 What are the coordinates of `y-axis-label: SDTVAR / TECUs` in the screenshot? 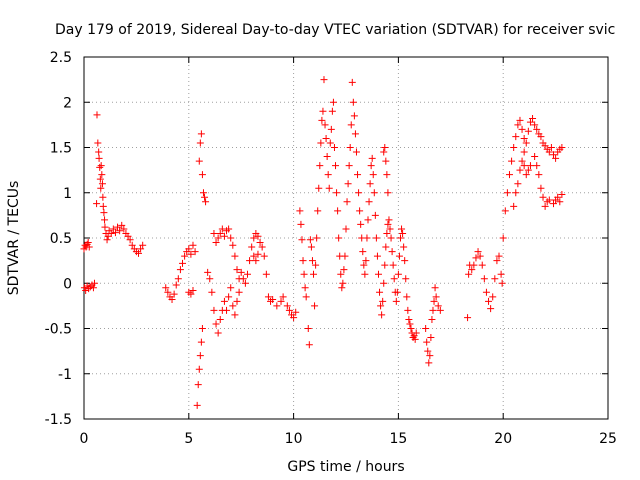 It's located at (14, 238).